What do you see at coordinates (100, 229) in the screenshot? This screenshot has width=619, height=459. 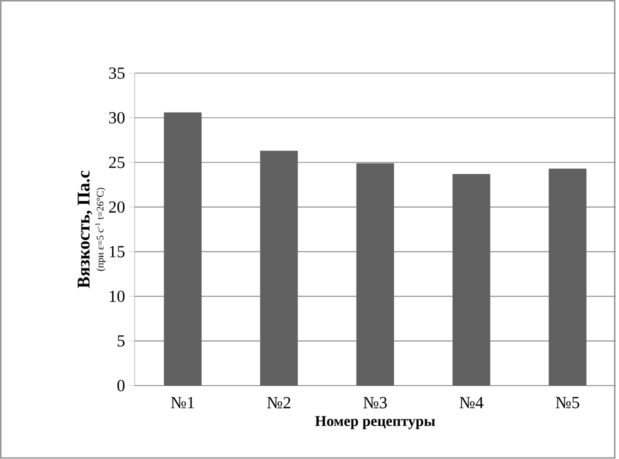 I see `text: (при ε=5 с$^{-1}$ t=26°C)` at bounding box center [100, 229].